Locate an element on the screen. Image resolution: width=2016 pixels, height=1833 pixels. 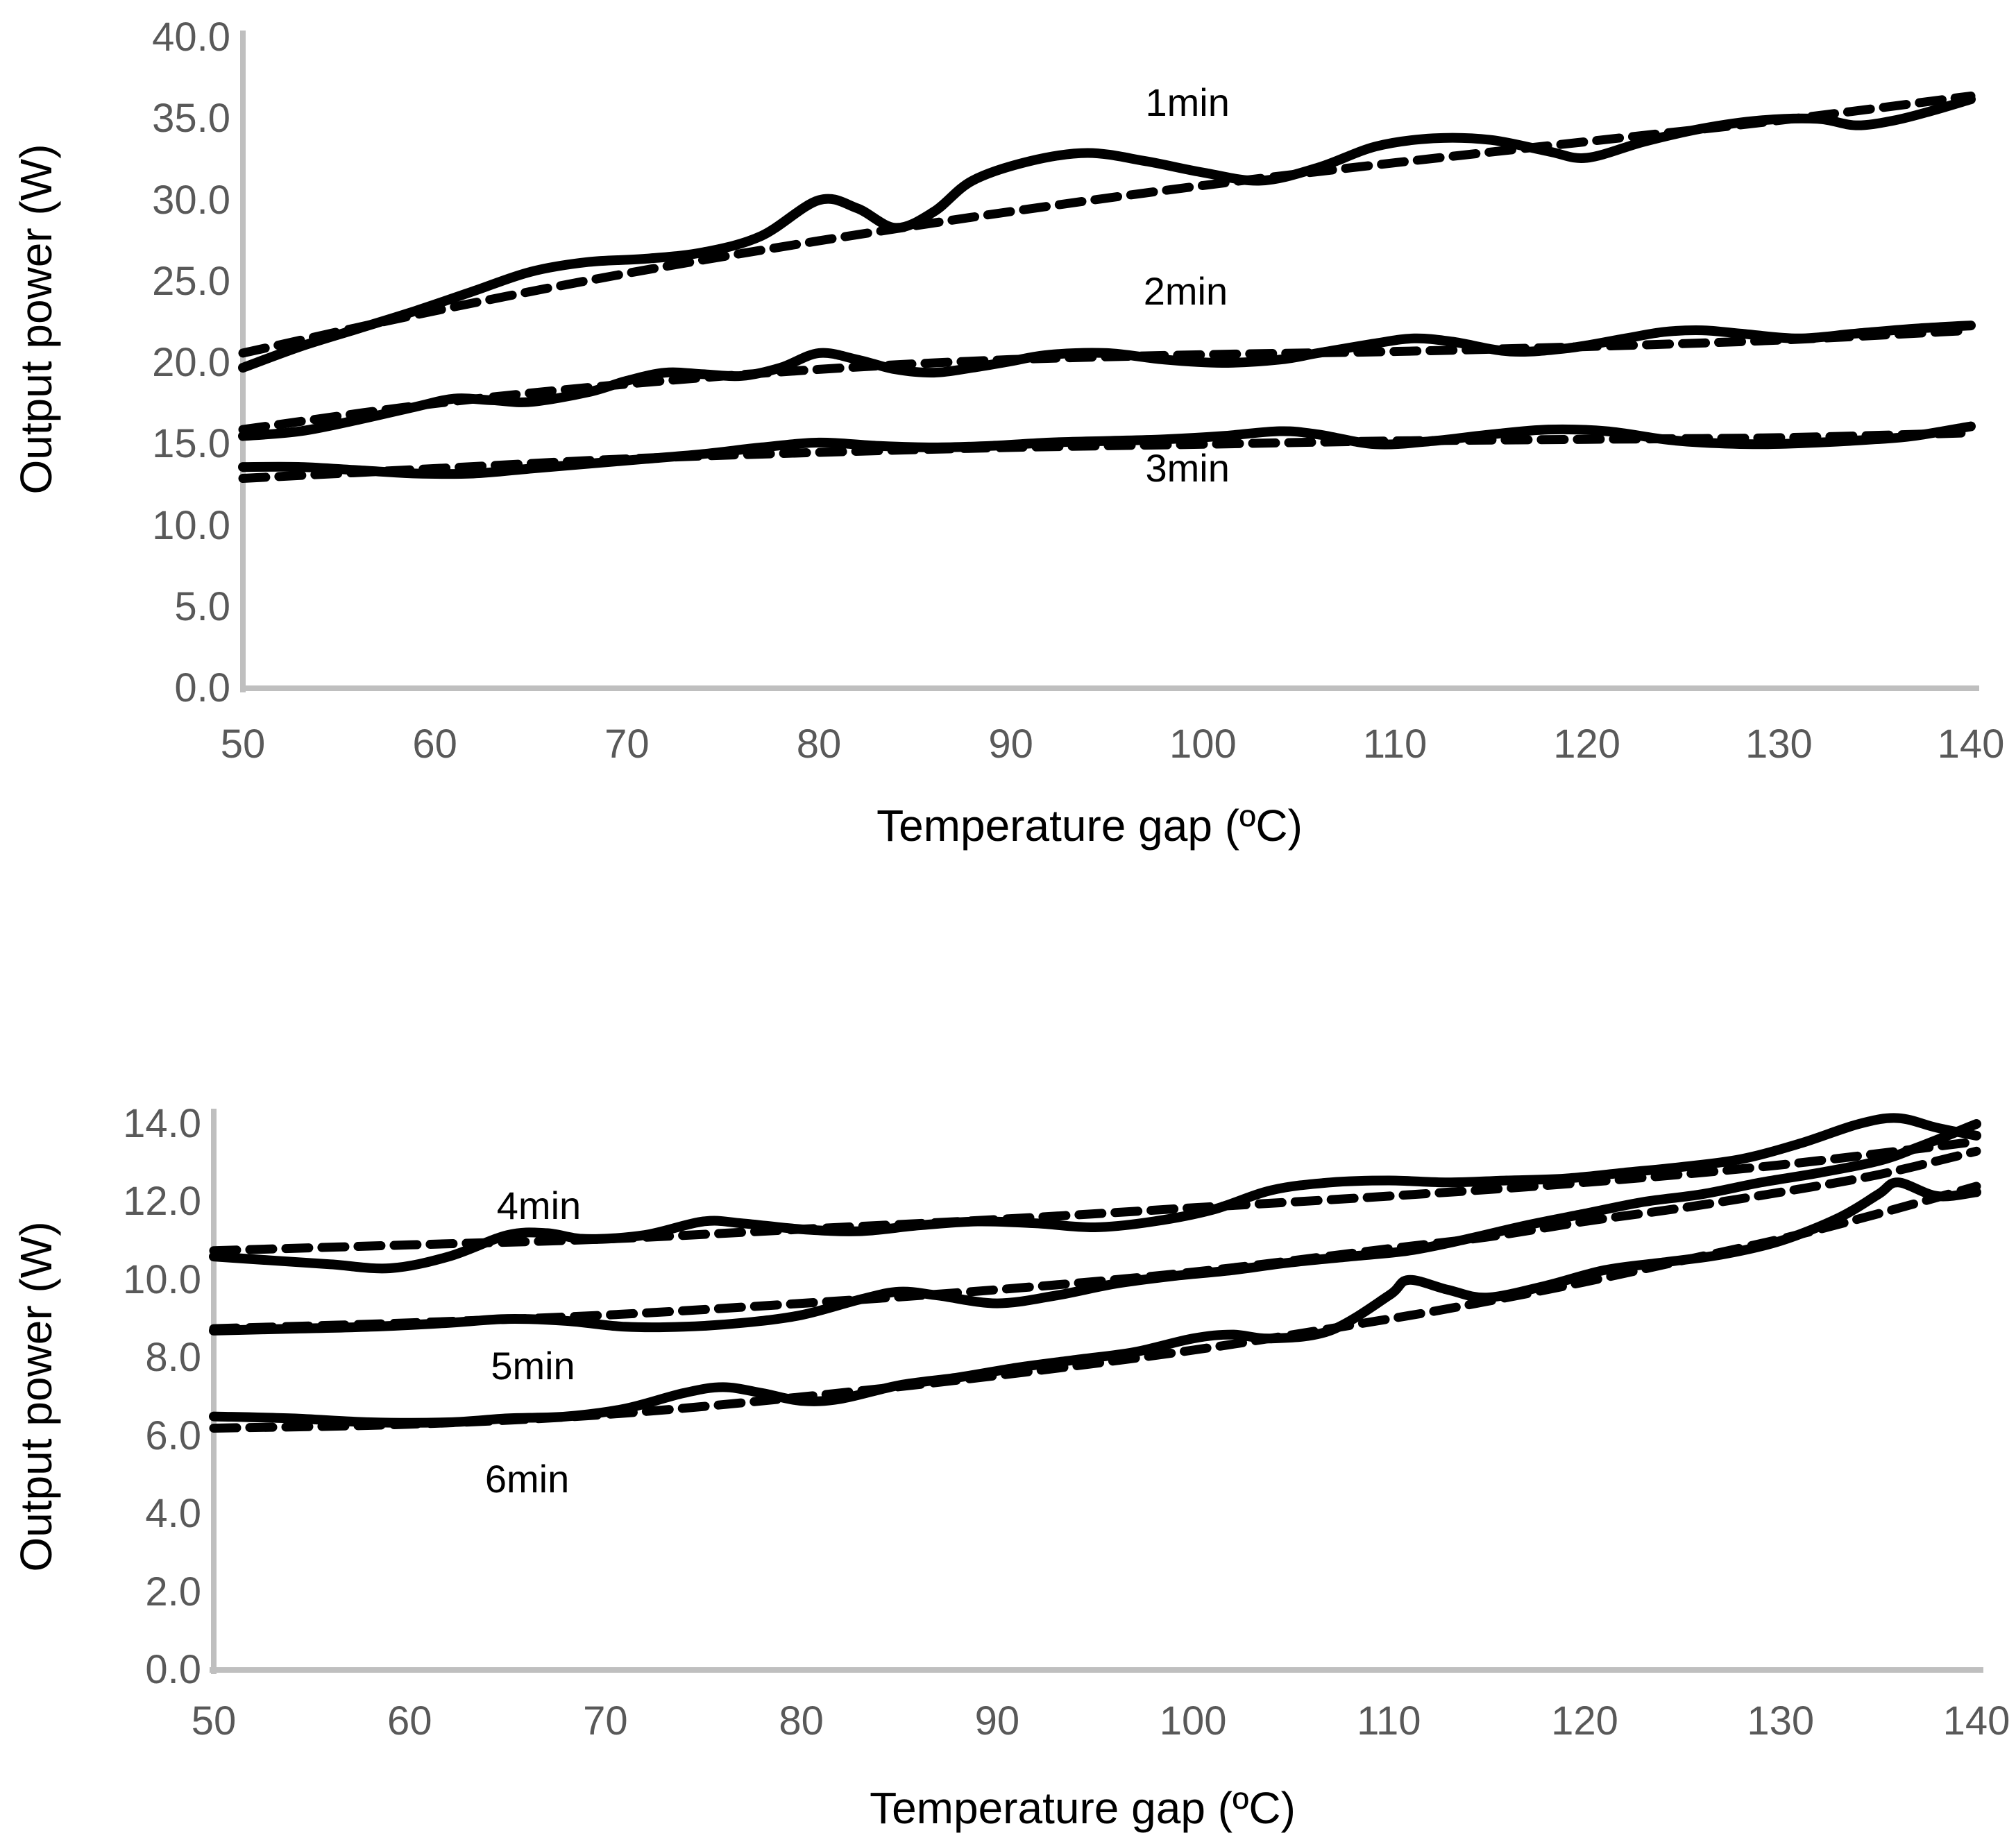
curve-solid-5min is located at coordinates (1095, 1227).